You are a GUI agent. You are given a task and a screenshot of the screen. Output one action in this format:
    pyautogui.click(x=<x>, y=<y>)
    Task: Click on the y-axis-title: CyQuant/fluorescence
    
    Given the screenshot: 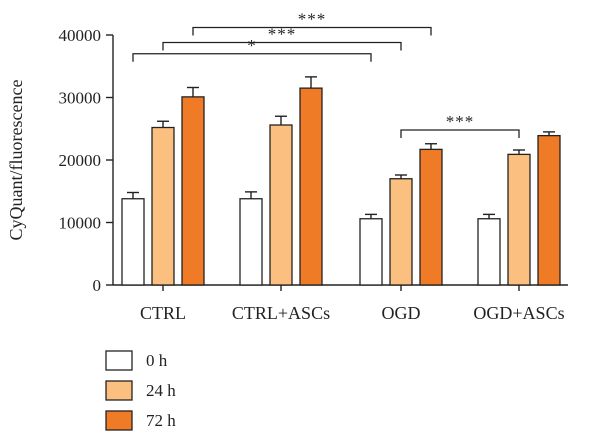 What is the action you would take?
    pyautogui.click(x=16, y=160)
    